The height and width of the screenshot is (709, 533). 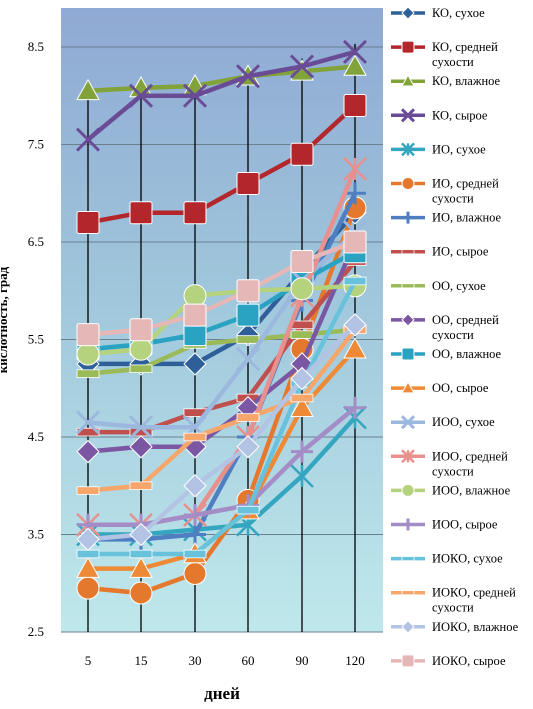 What do you see at coordinates (469, 661) in the screenshot?
I see `legend-label: ИОКО, сырое` at bounding box center [469, 661].